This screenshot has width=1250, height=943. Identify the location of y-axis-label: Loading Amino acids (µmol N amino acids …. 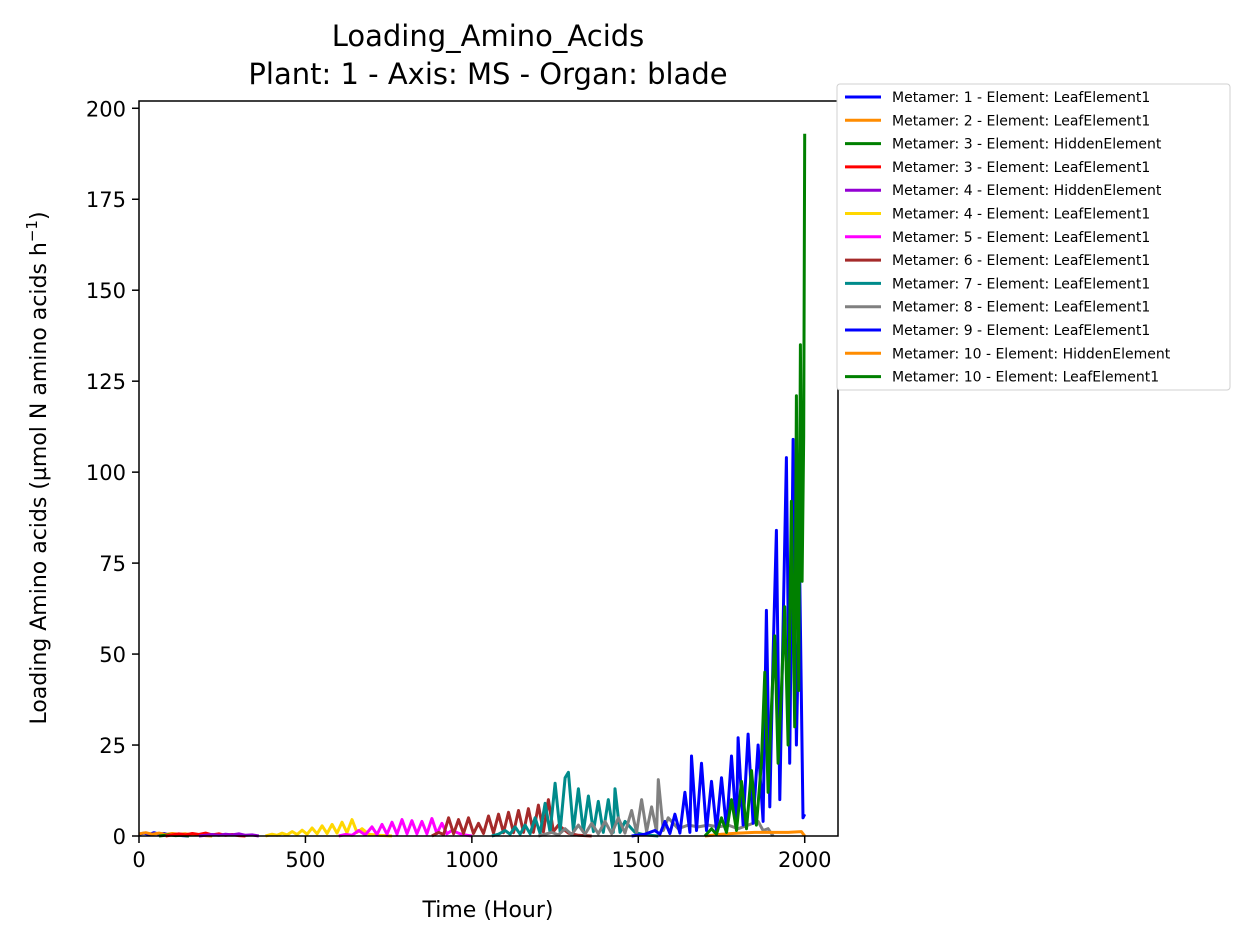
(37, 467).